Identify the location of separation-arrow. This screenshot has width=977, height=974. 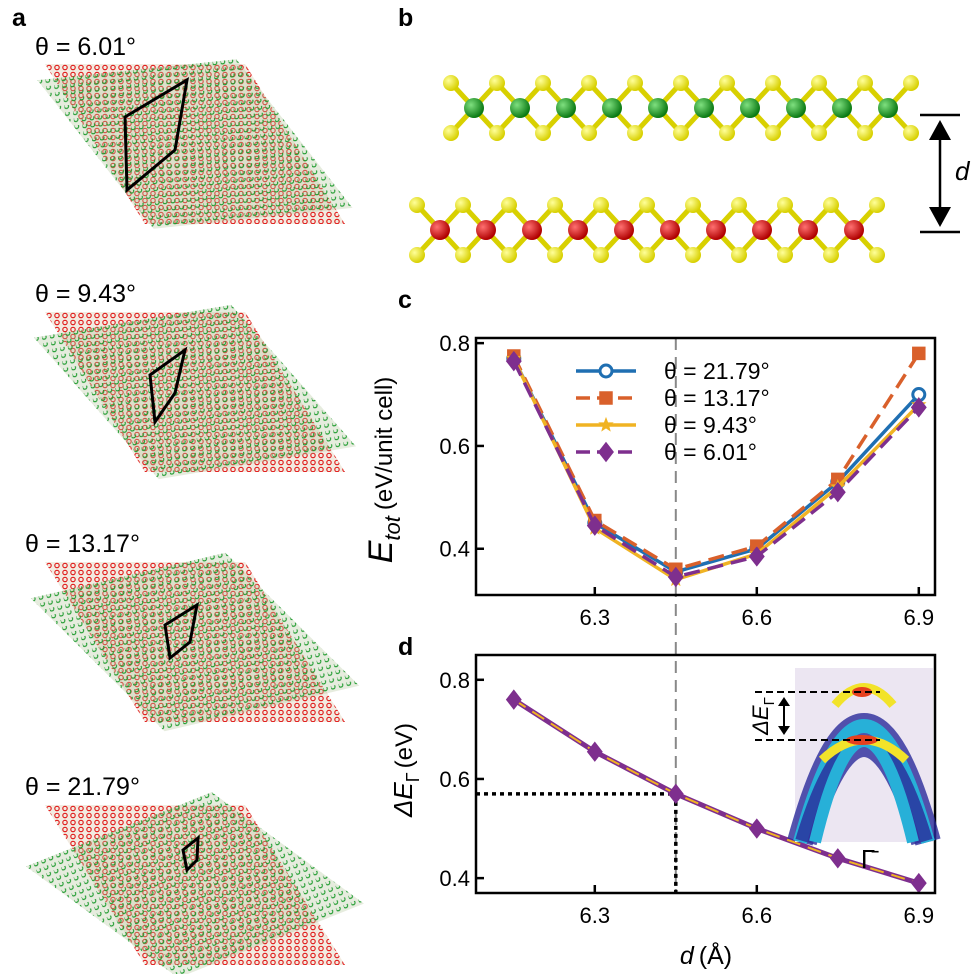
(940, 173).